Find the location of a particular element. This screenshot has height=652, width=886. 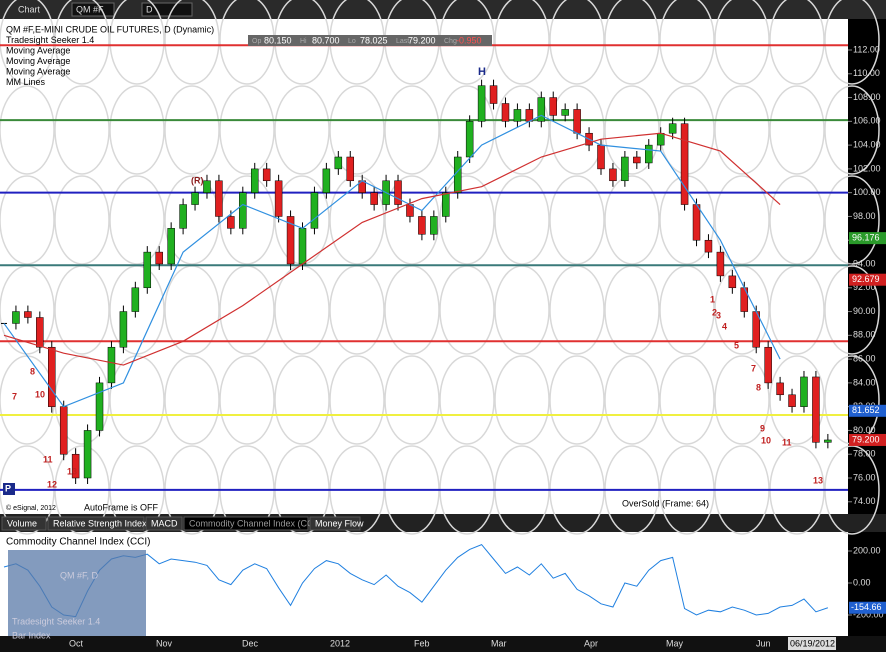

y-tick-label: 80.00 is located at coordinates (864, 430).